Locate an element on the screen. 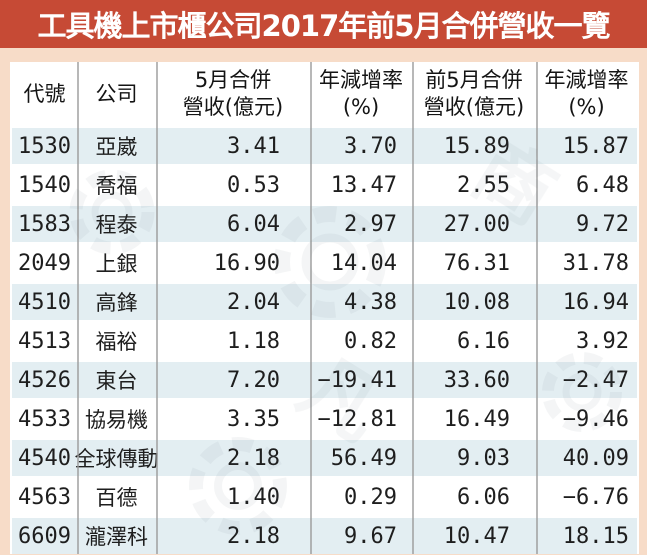  cell-ytd-revenue: 15.89 is located at coordinates (476, 146).